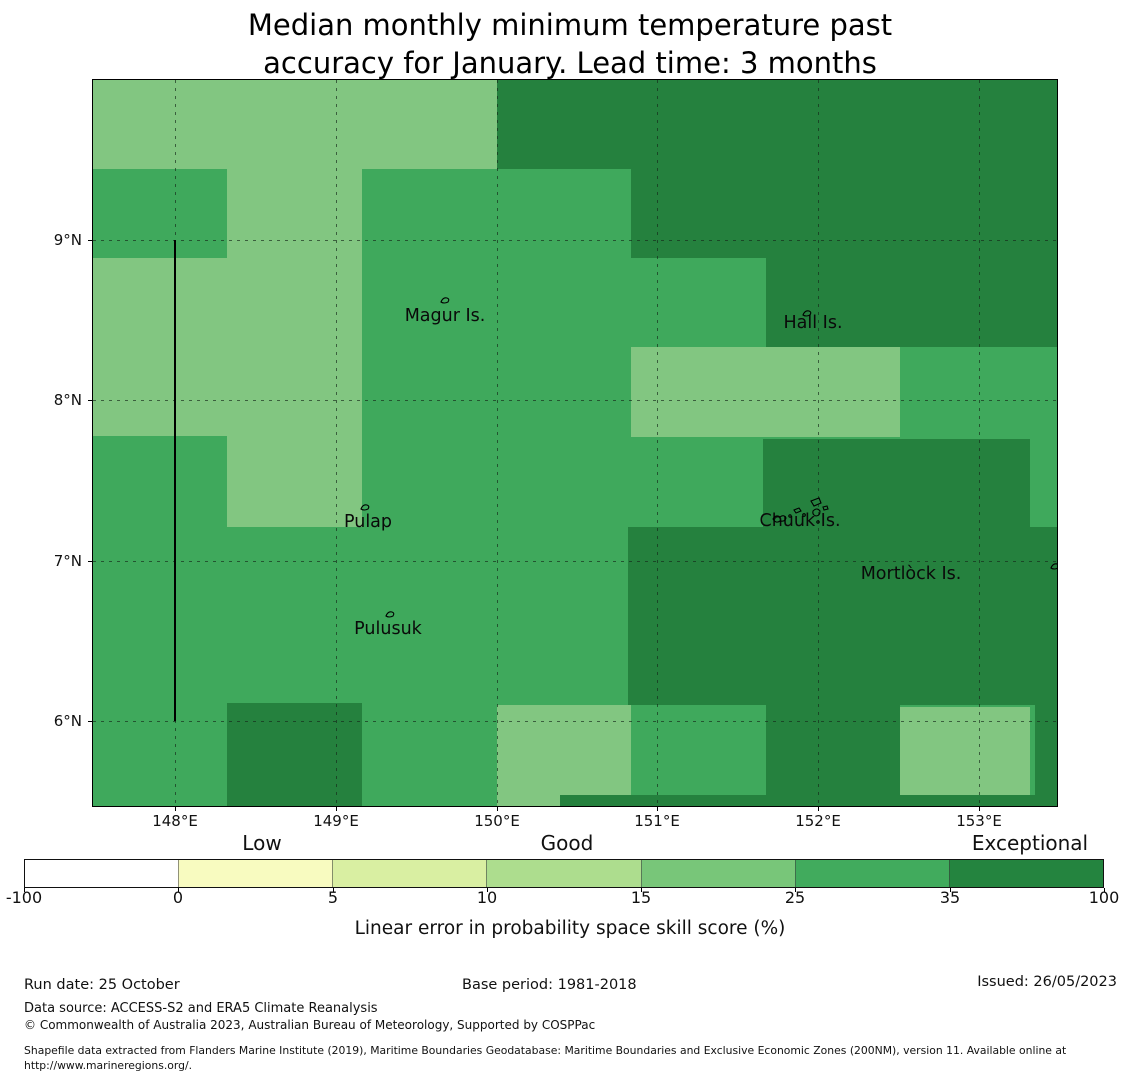 Image resolution: width=1140 pixels, height=1080 pixels. Describe the element at coordinates (570, 25) in the screenshot. I see `chart-title-line1: Median monthly minimum temperature past` at that location.